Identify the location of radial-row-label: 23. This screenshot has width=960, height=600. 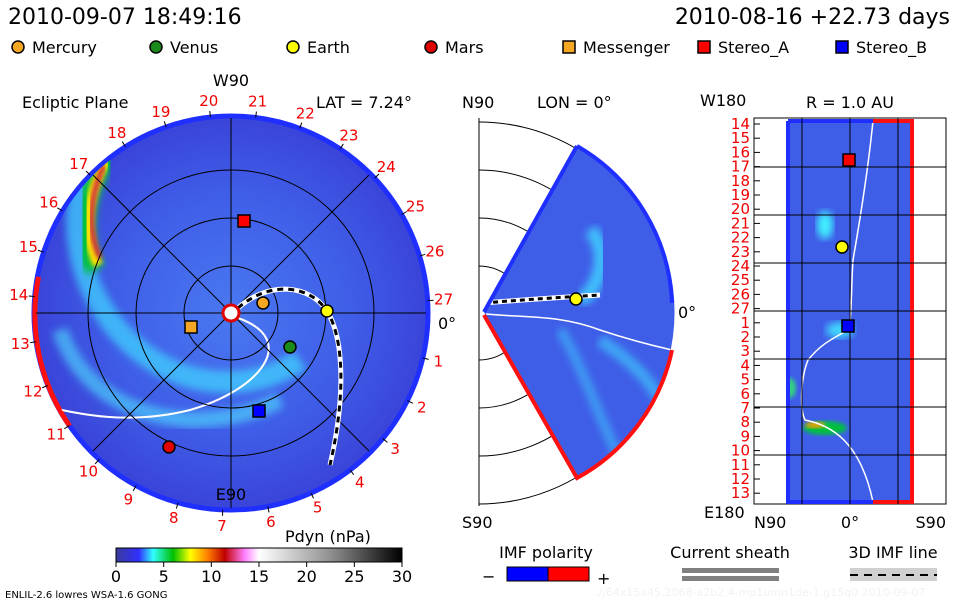
(740, 252).